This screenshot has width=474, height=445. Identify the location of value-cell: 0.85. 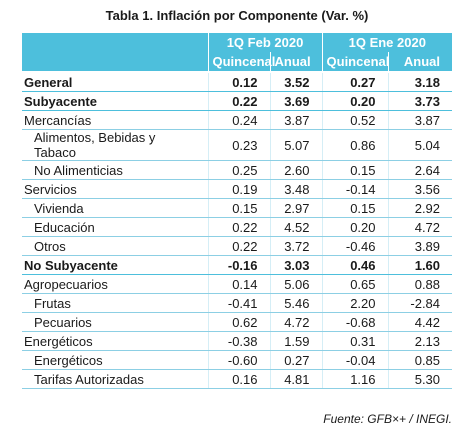
(420, 360).